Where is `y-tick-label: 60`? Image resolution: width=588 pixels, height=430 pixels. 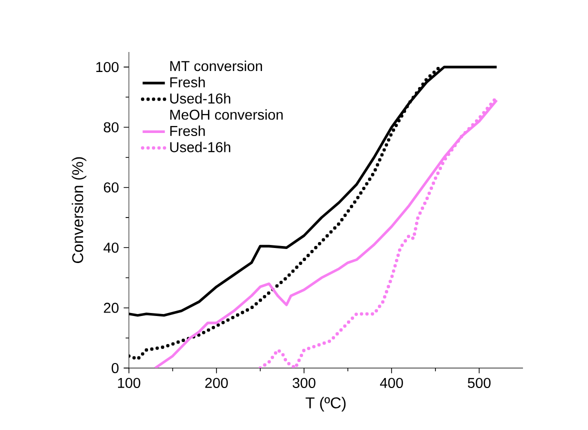
y-tick-label: 60 is located at coordinates (111, 187).